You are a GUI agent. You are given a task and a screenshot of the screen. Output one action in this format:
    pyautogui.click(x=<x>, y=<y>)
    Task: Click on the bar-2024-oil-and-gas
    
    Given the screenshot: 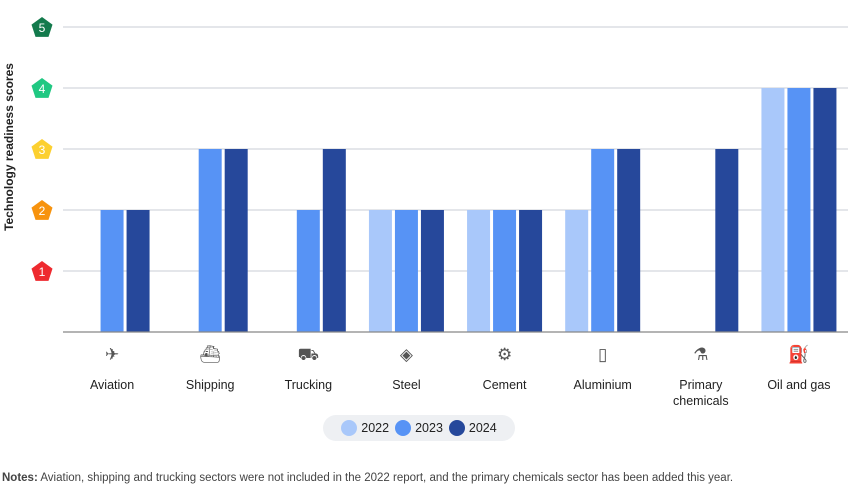 What is the action you would take?
    pyautogui.click(x=825, y=210)
    